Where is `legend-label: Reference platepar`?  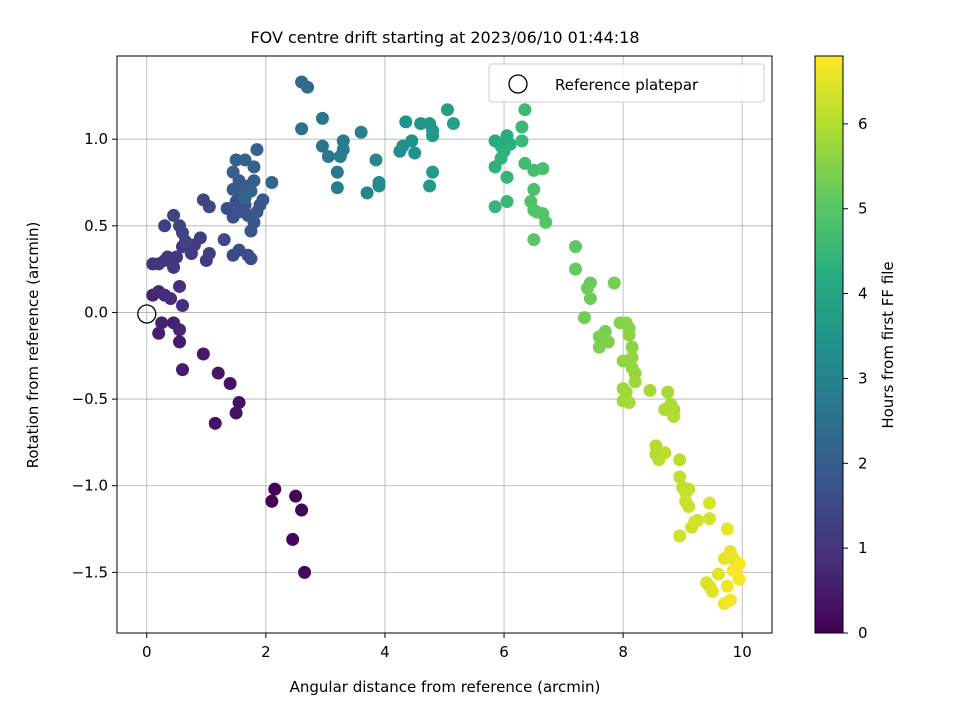
legend-label: Reference platepar is located at coordinates (627, 85).